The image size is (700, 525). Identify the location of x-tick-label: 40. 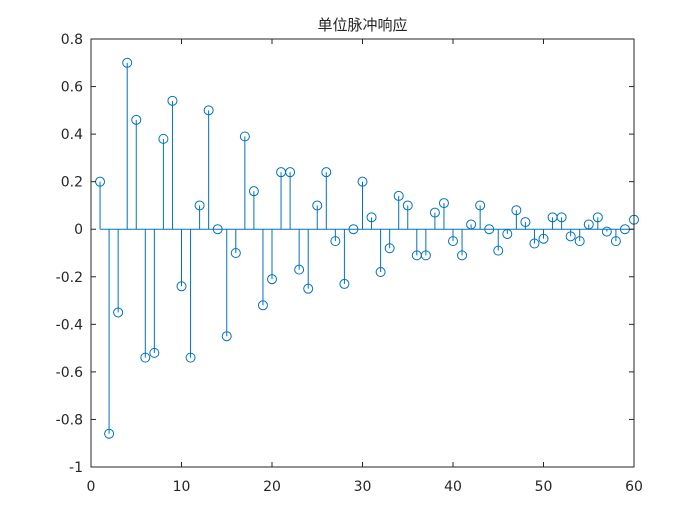
(453, 487).